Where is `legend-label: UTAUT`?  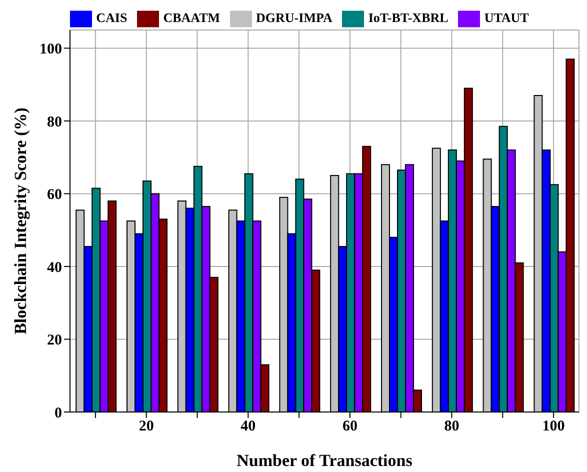 legend-label: UTAUT is located at coordinates (506, 17).